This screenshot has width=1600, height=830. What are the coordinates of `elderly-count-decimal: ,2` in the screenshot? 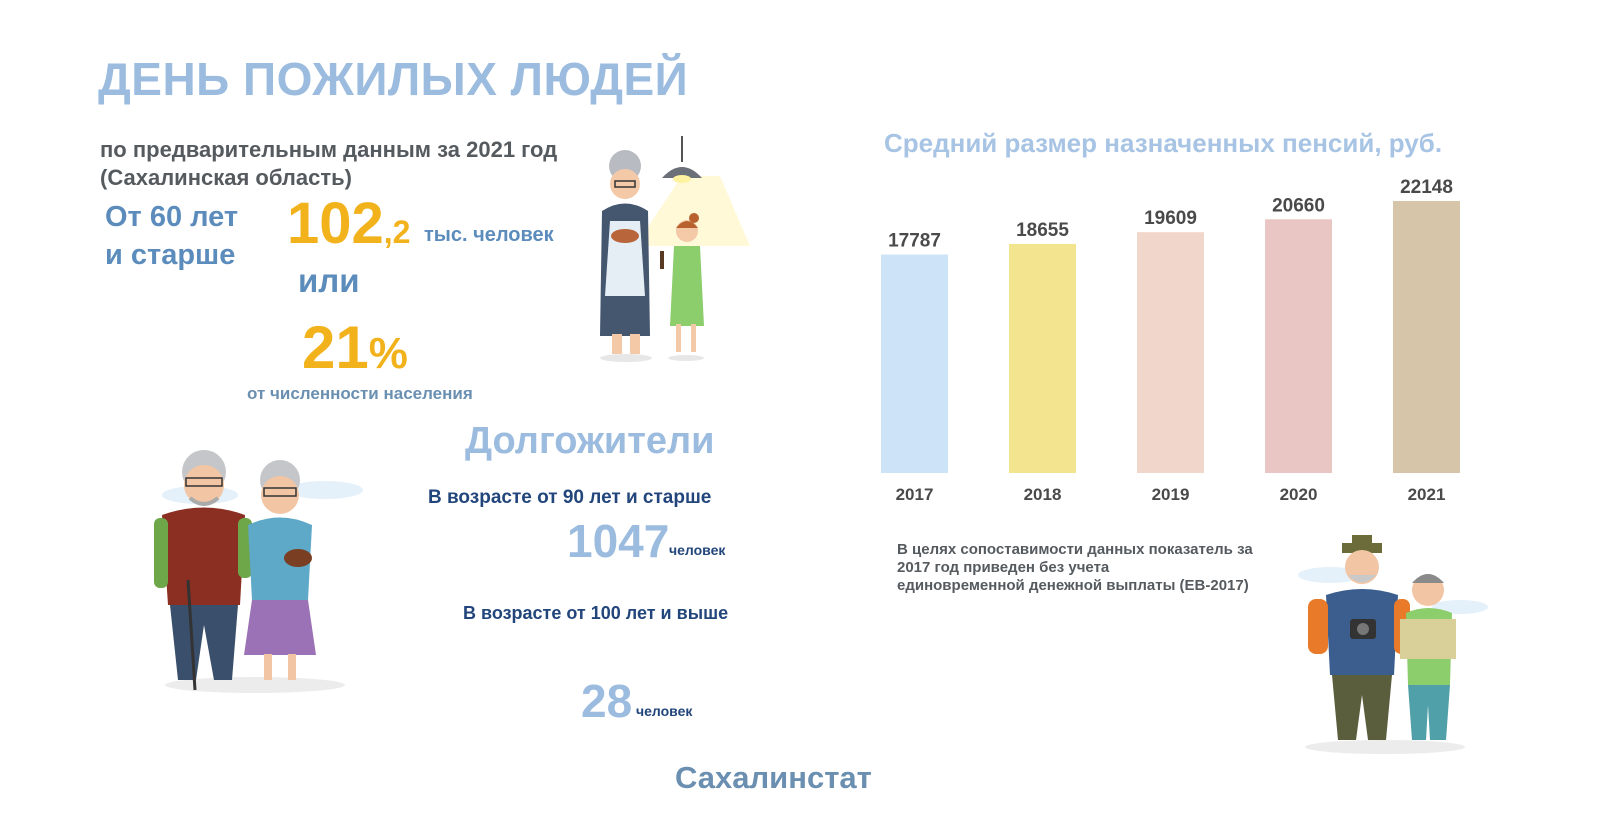 It's located at (397, 232).